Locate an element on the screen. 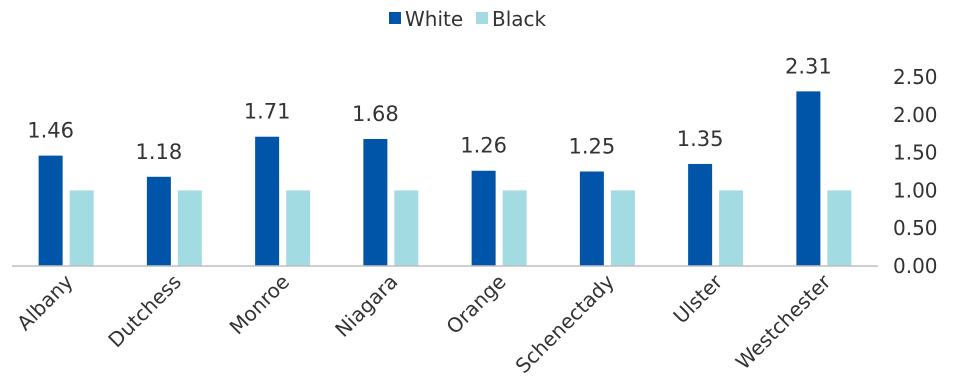  x-tick-label-orange: Orange is located at coordinates (475, 304).